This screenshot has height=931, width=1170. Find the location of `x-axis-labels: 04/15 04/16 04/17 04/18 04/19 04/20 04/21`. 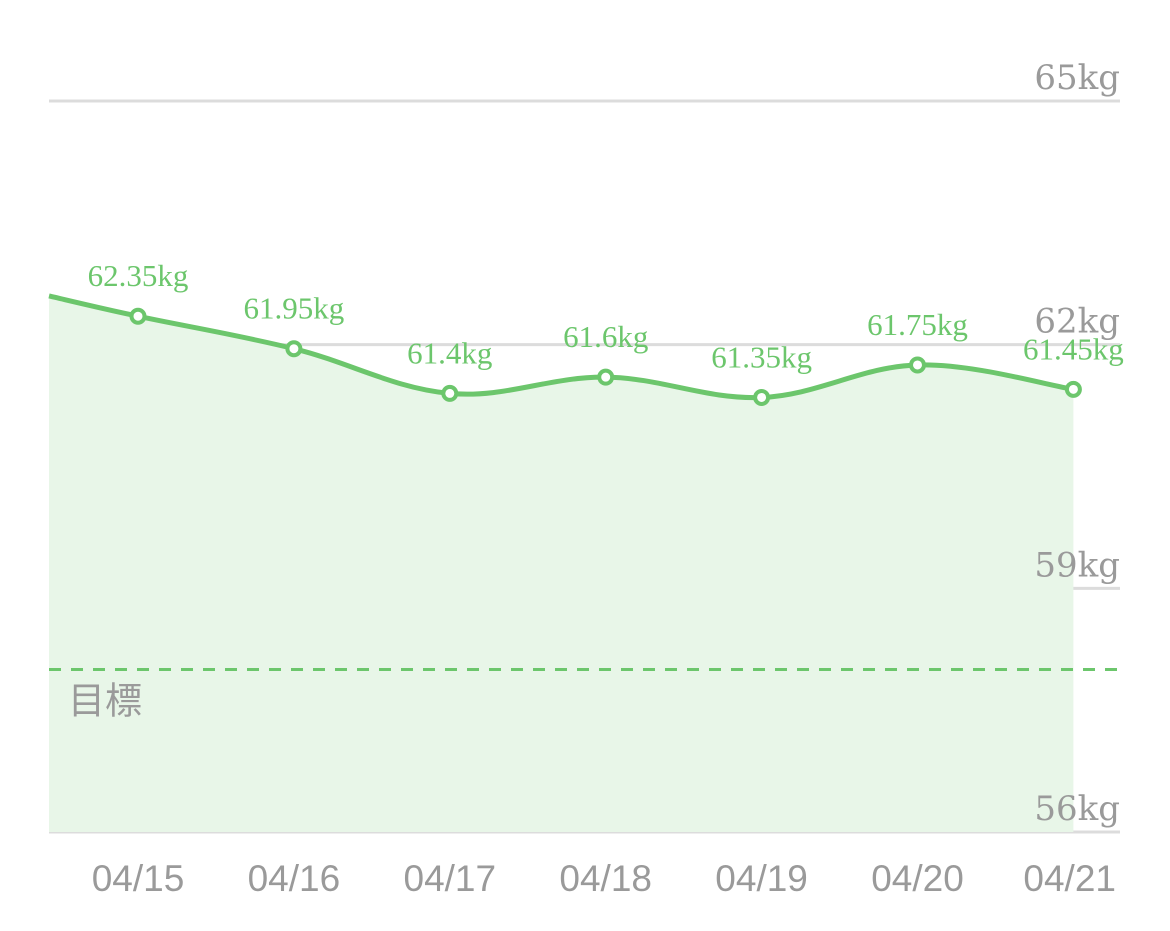

x-axis-labels: 04/15 04/16 04/17 04/18 04/19 04/20 04/21 is located at coordinates (604, 878).